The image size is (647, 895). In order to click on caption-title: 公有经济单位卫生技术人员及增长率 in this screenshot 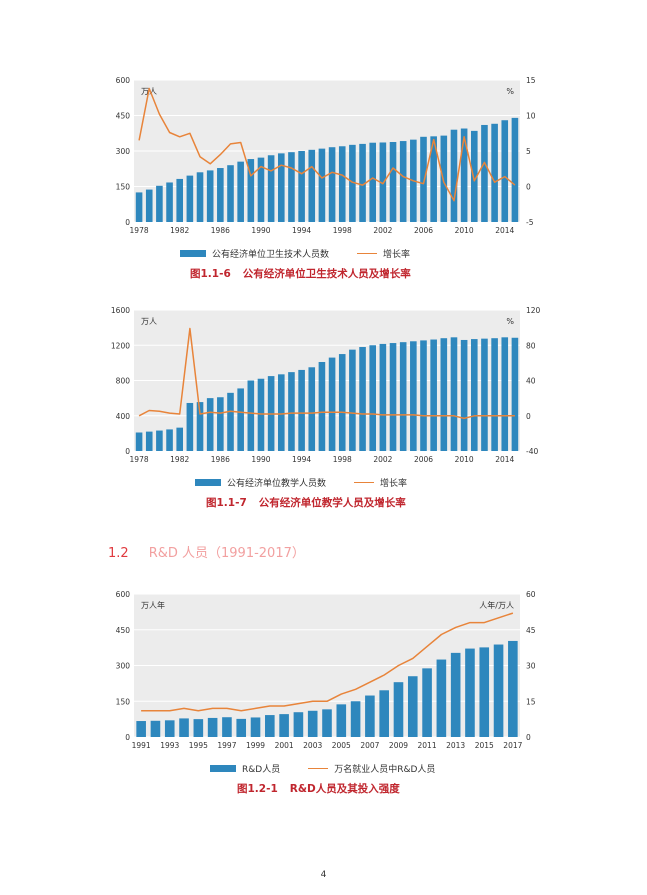, I will do `click(326, 274)`.